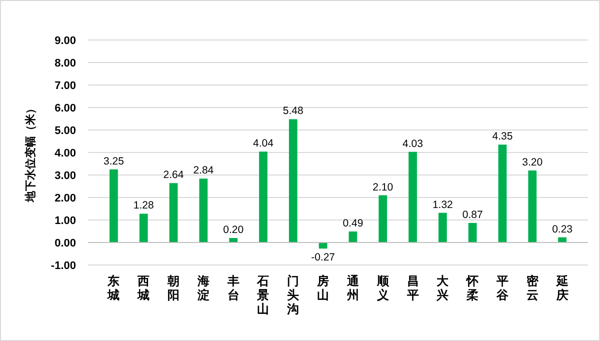  I want to click on x-tick-label: 石景山, so click(263, 295).